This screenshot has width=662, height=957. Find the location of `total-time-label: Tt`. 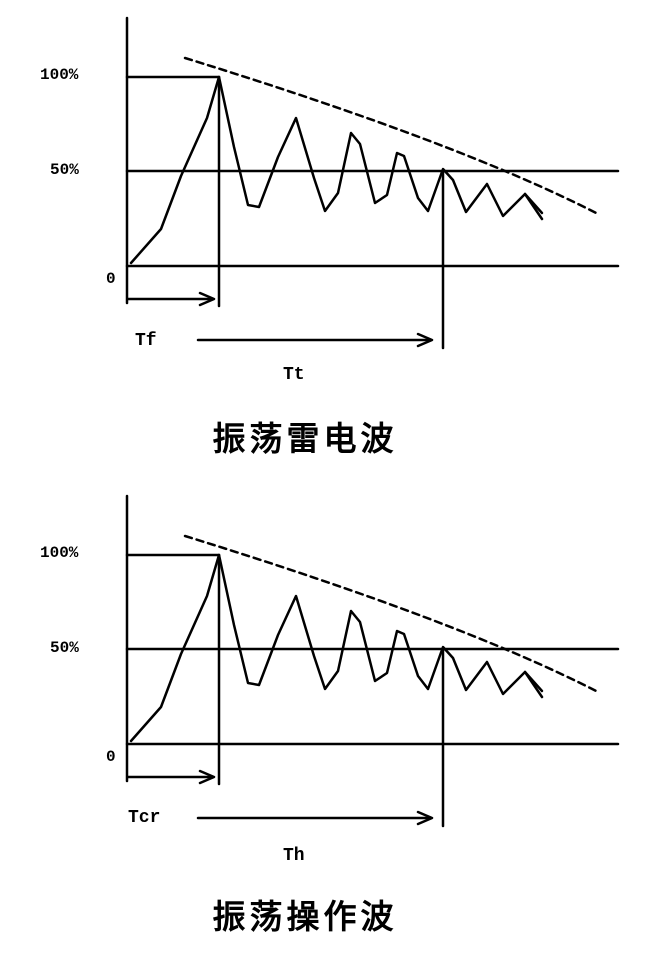

total-time-label: Tt is located at coordinates (294, 375).